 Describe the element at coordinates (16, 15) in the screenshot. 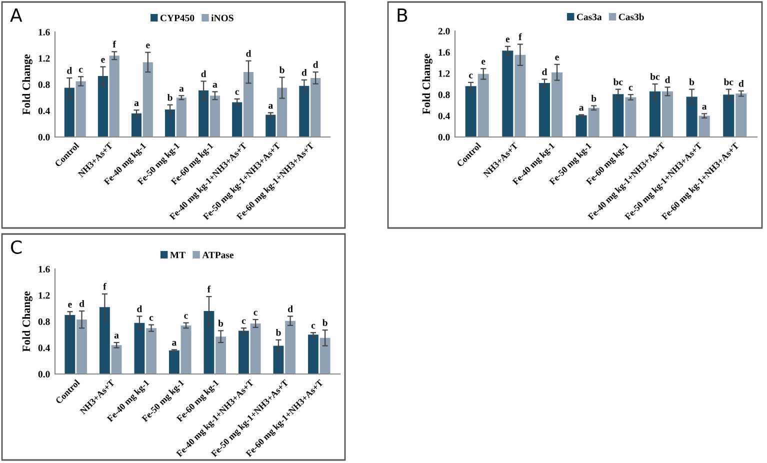

I see `chart-title: A` at that location.